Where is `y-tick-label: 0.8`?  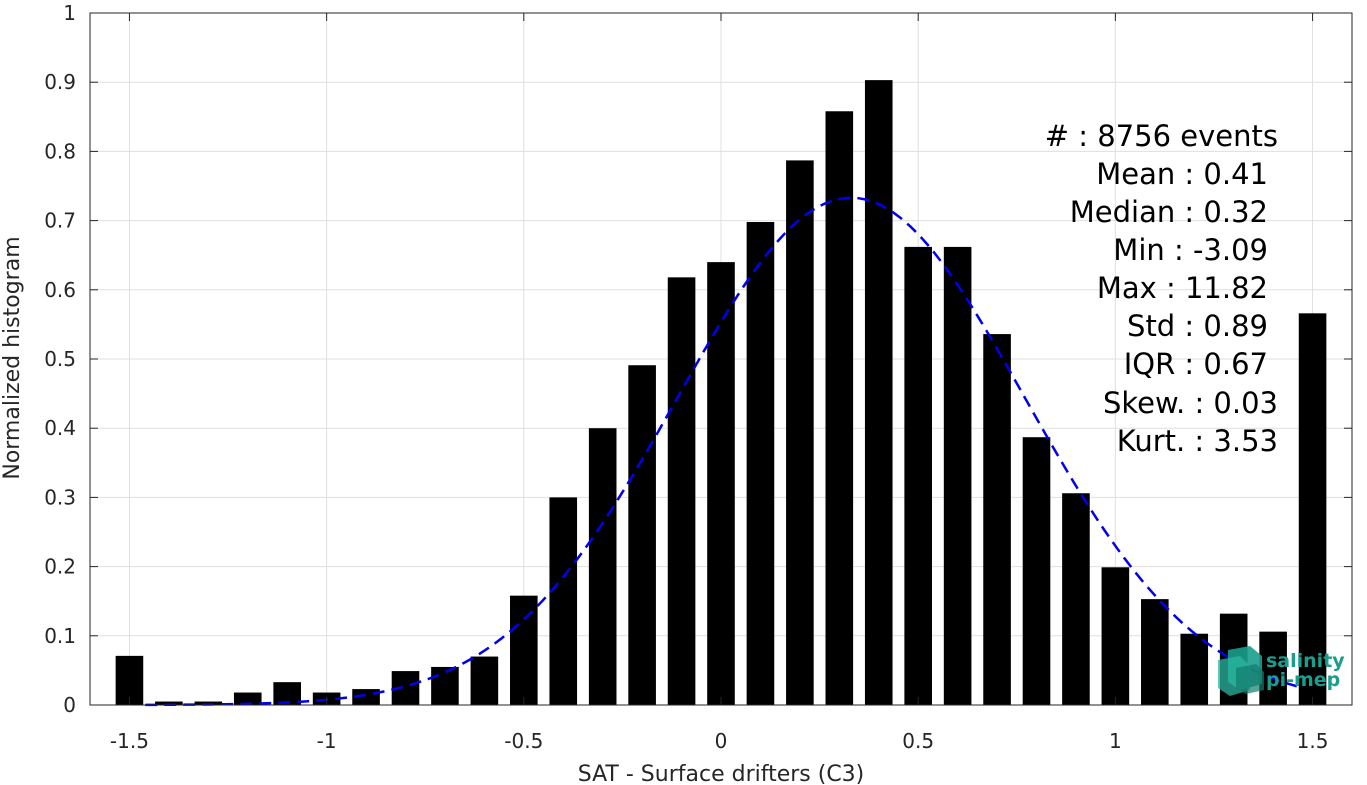
y-tick-label: 0.8 is located at coordinates (60, 151).